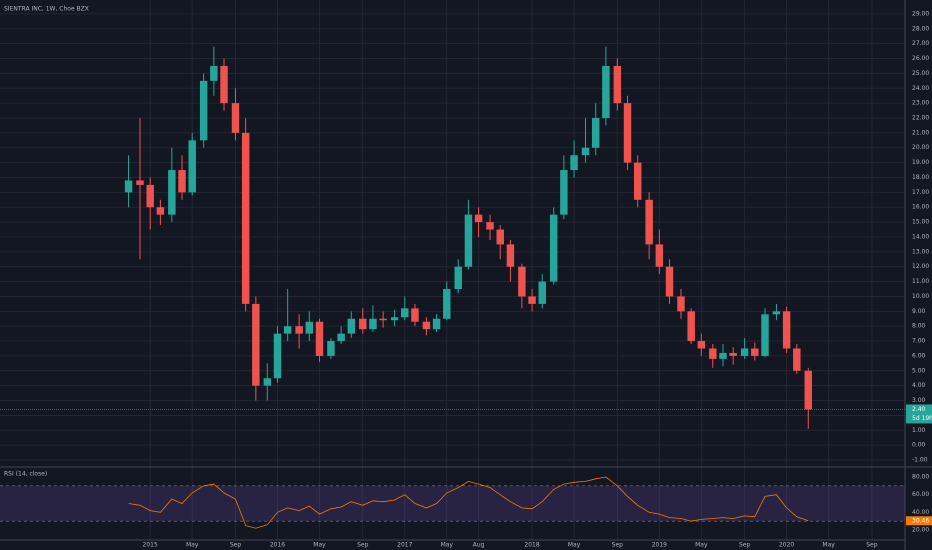 The height and width of the screenshot is (550, 932). I want to click on y-tick-label: 18.00, so click(920, 177).